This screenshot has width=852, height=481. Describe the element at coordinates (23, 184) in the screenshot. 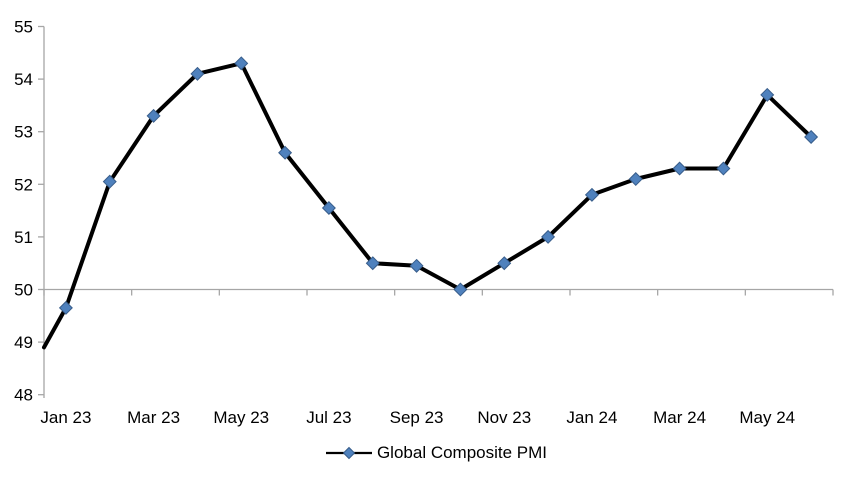

I see `y-axis-label: 52` at that location.